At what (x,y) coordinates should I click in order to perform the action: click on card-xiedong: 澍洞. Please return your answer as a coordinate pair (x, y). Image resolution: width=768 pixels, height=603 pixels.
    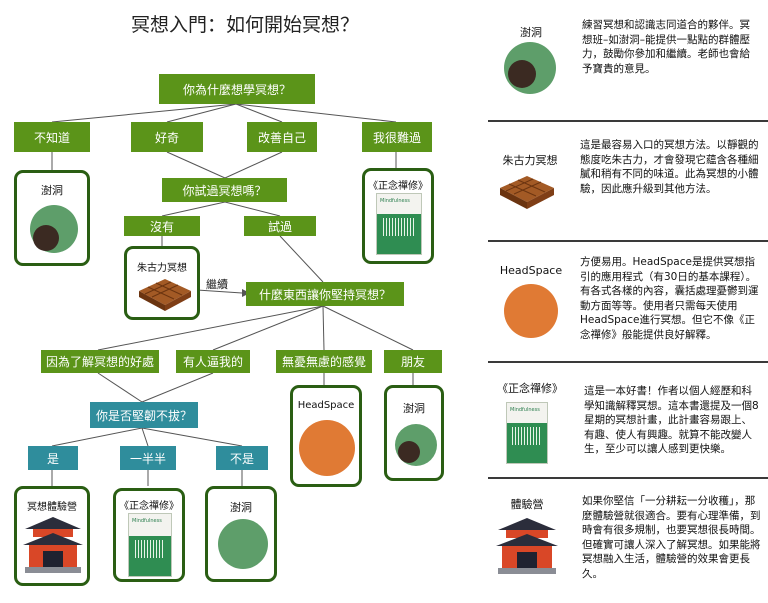
    Looking at the image, I should click on (52, 218).